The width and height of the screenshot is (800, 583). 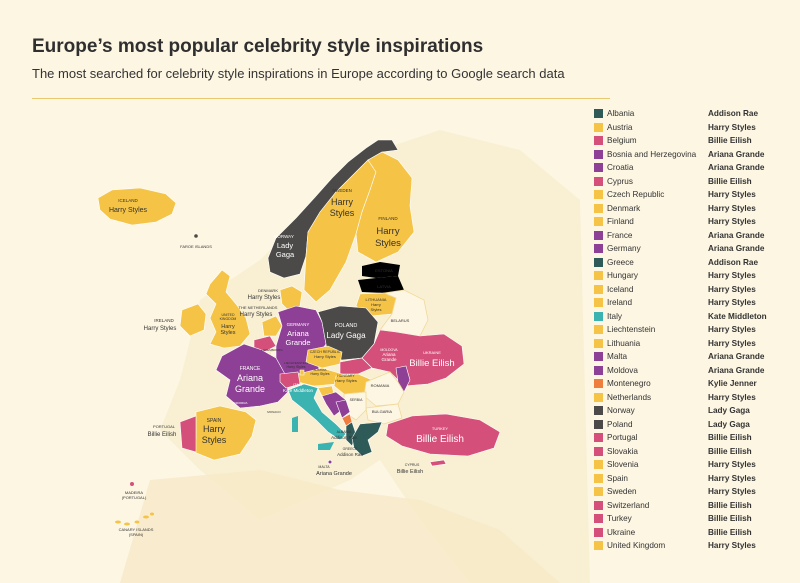 What do you see at coordinates (164, 426) in the screenshot?
I see `label-portugal-name: PORTUGAL` at bounding box center [164, 426].